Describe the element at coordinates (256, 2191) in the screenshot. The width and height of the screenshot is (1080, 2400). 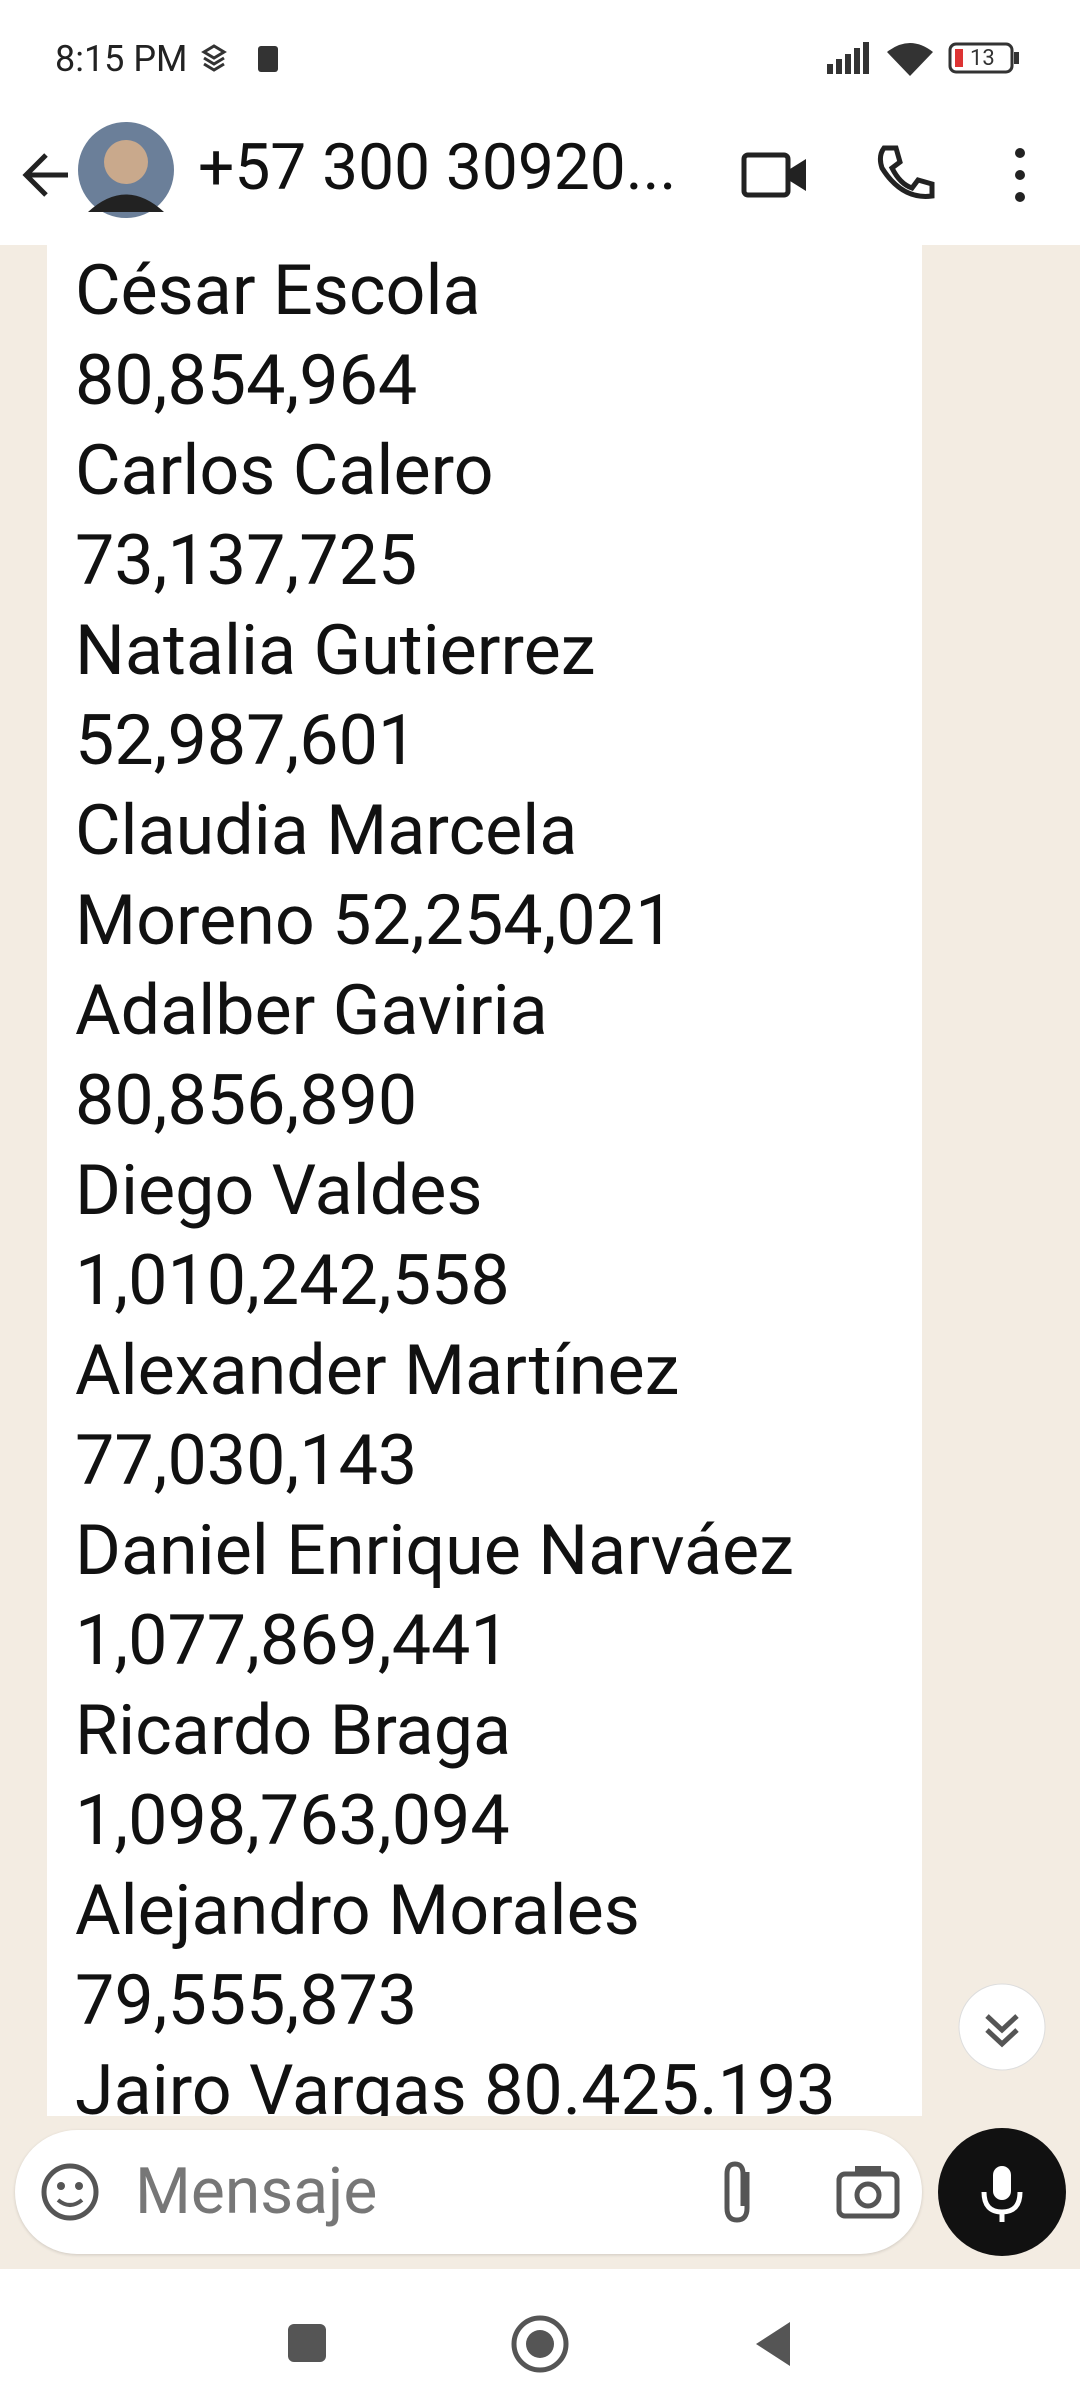
I see `message-input: Mensaje` at that location.